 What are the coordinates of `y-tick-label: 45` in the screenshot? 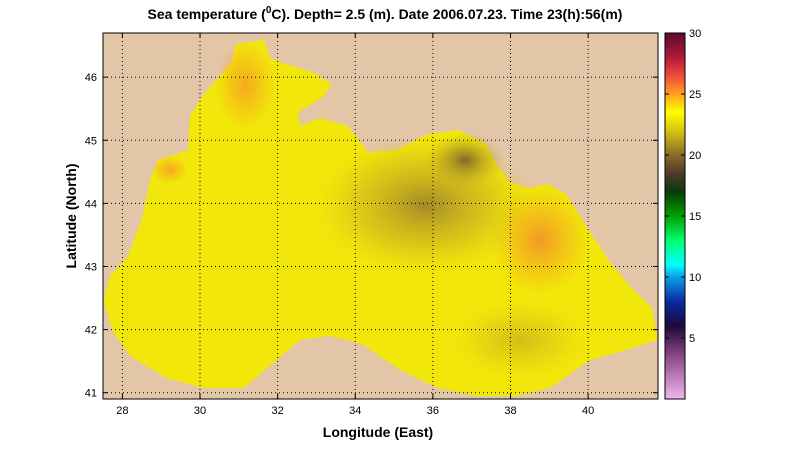 It's located at (91, 141).